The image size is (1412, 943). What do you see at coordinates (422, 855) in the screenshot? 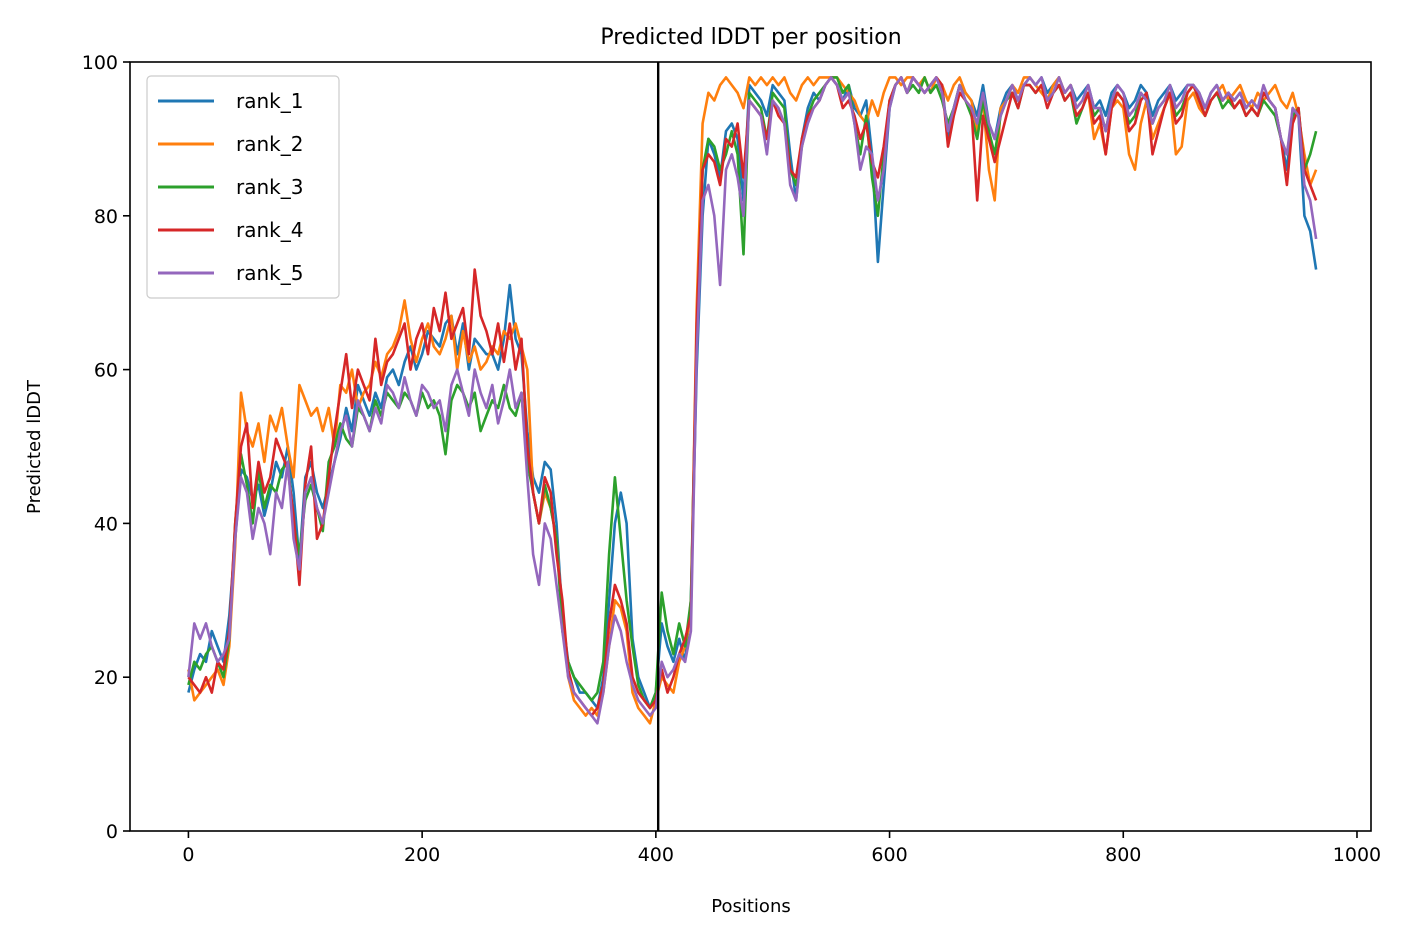
I see `x-tick-label: 200` at bounding box center [422, 855].